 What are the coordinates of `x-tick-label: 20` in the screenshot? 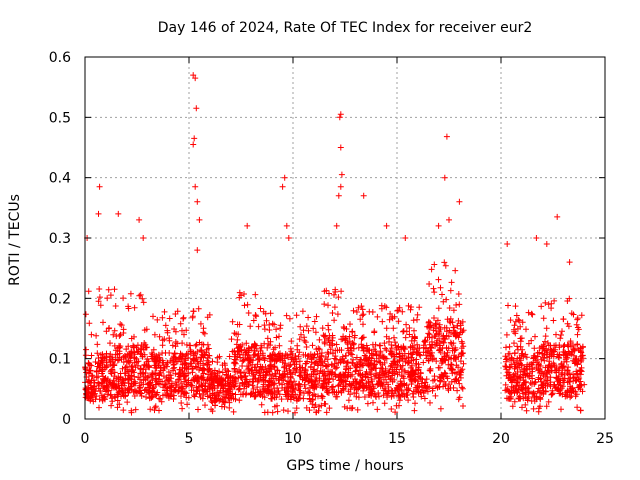 It's located at (501, 439).